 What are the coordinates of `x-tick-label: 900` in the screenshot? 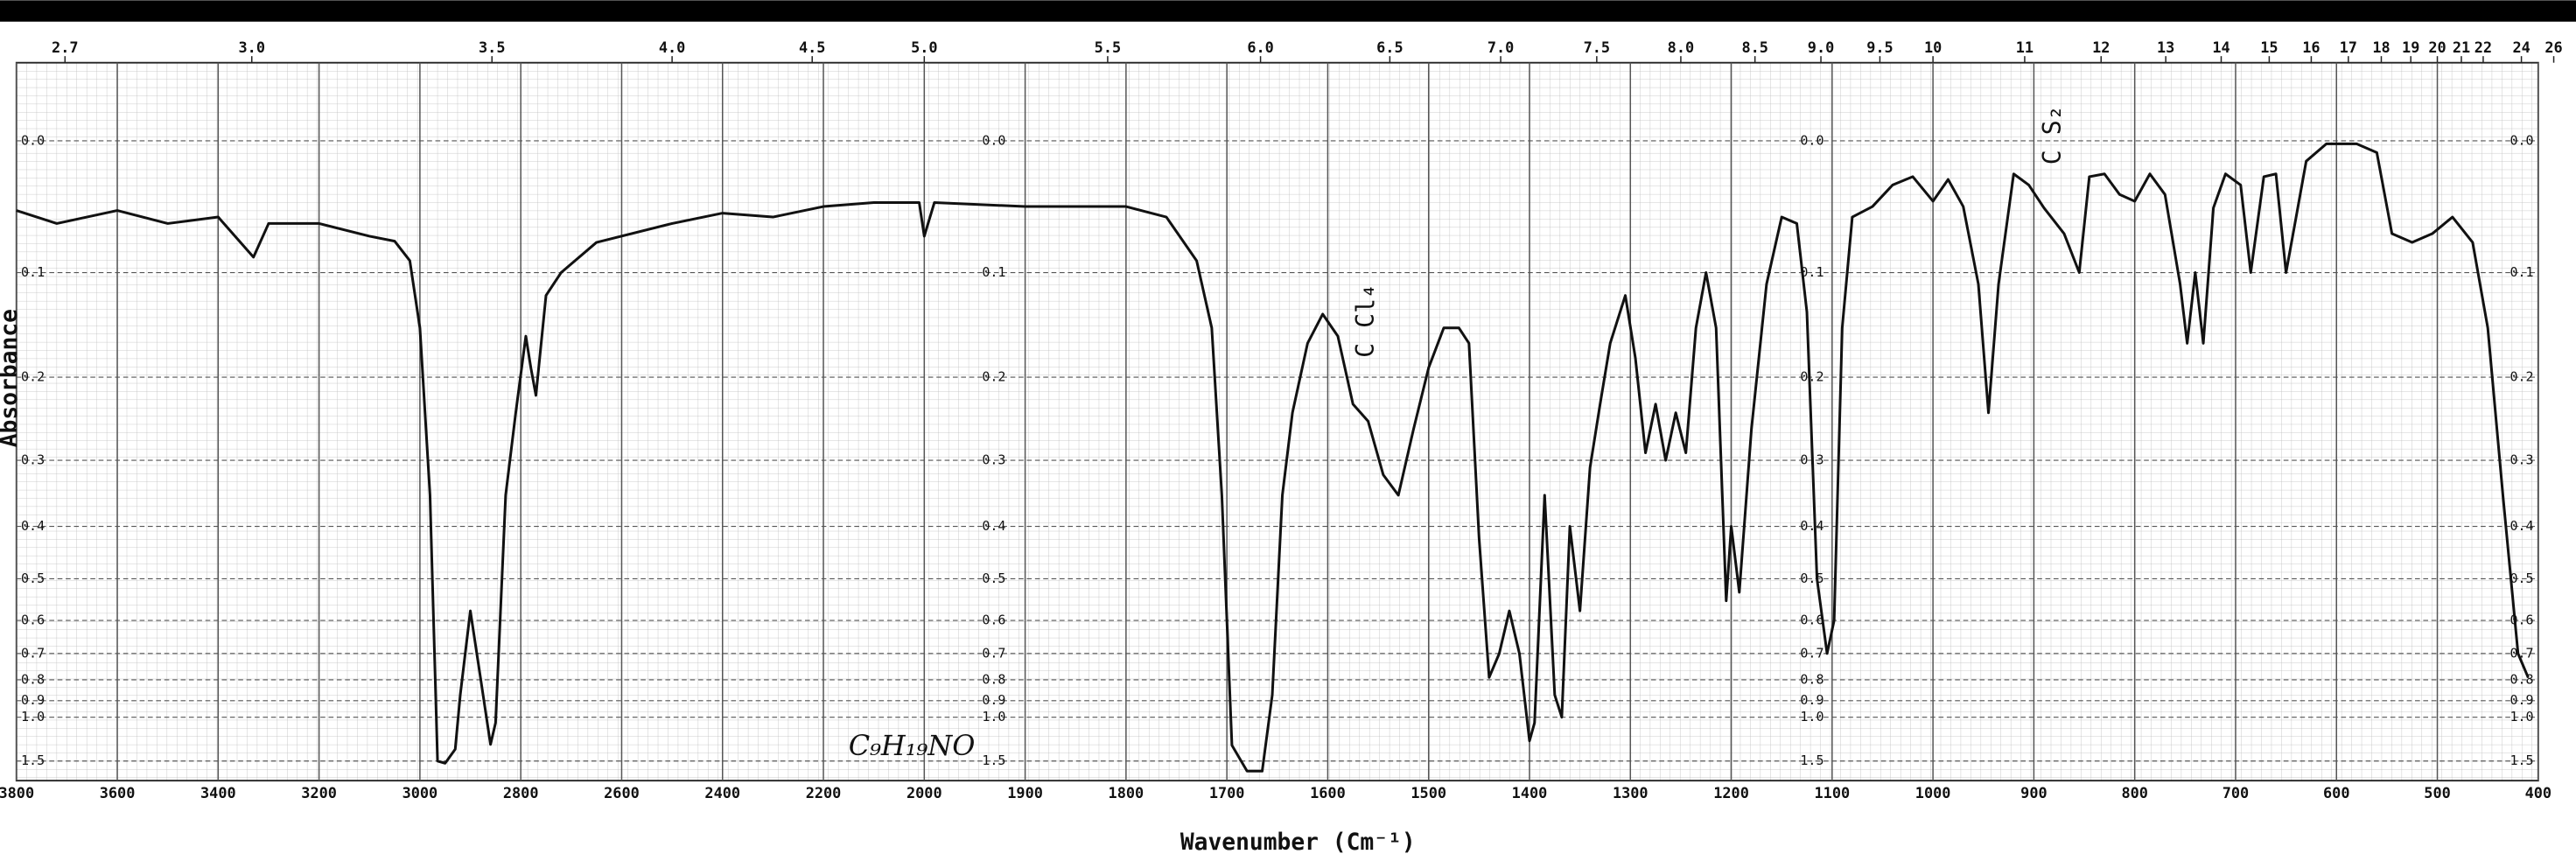 It's located at (2033, 793).